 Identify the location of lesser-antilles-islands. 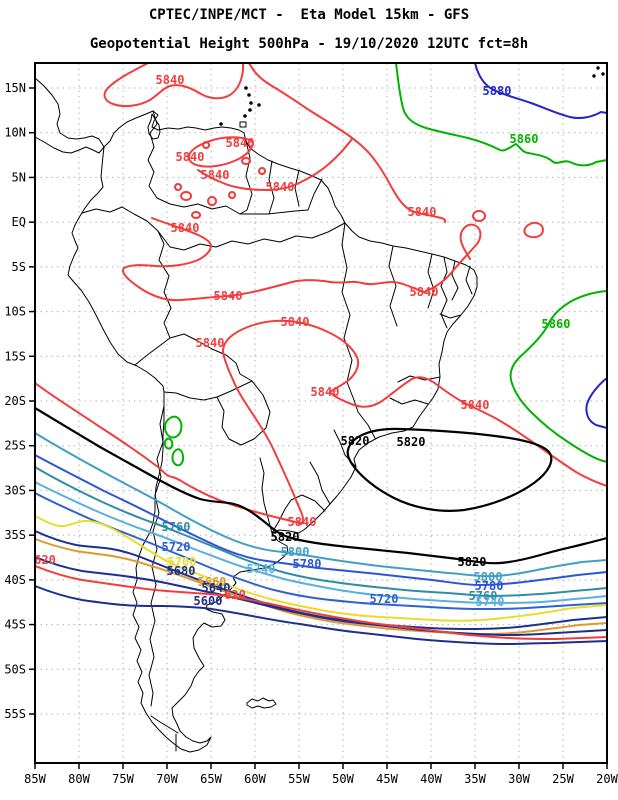
(412, 96).